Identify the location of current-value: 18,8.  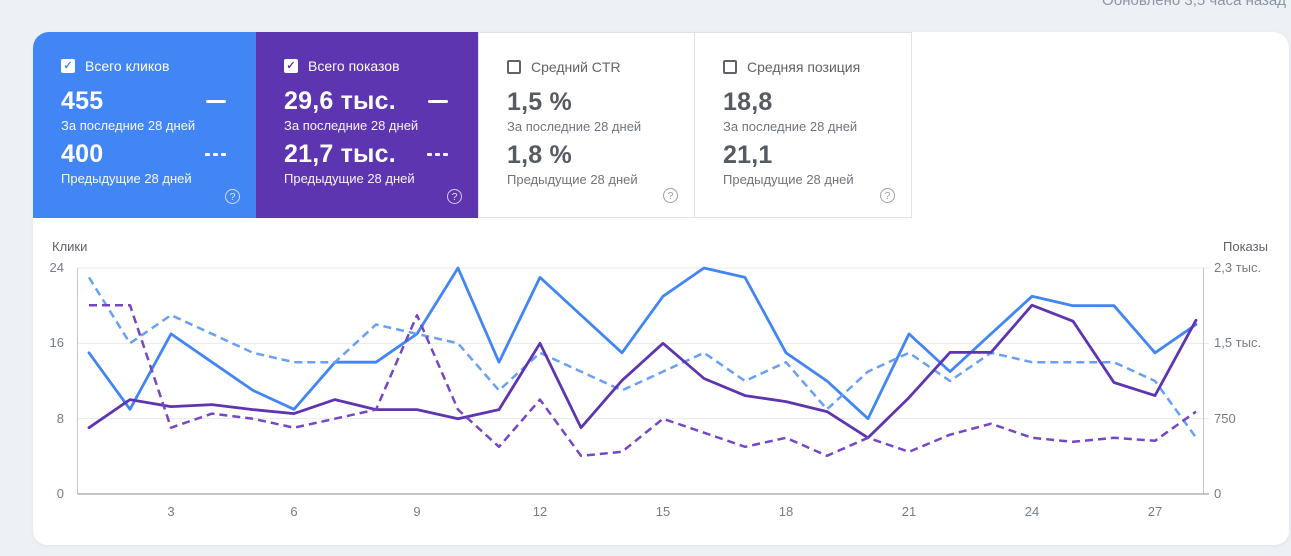
(748, 101).